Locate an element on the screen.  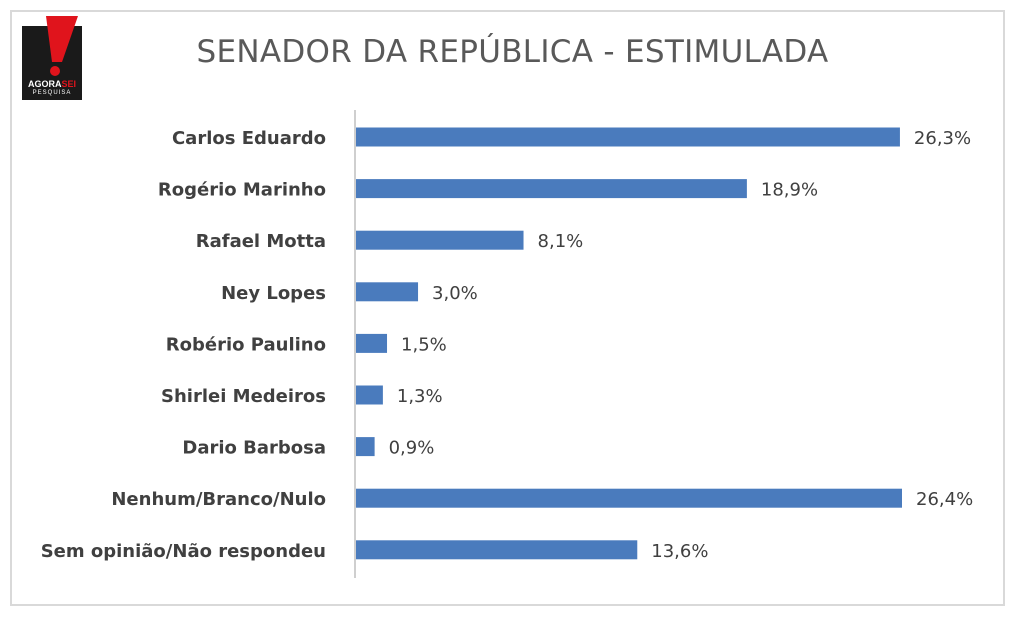
category-label: Ney Lopes is located at coordinates (273, 293).